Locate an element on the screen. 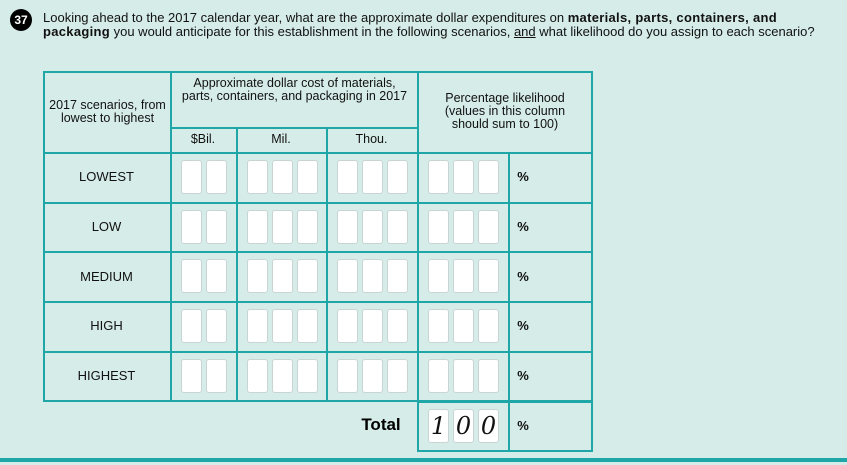 The image size is (847, 465). question-number: 37 is located at coordinates (21, 20).